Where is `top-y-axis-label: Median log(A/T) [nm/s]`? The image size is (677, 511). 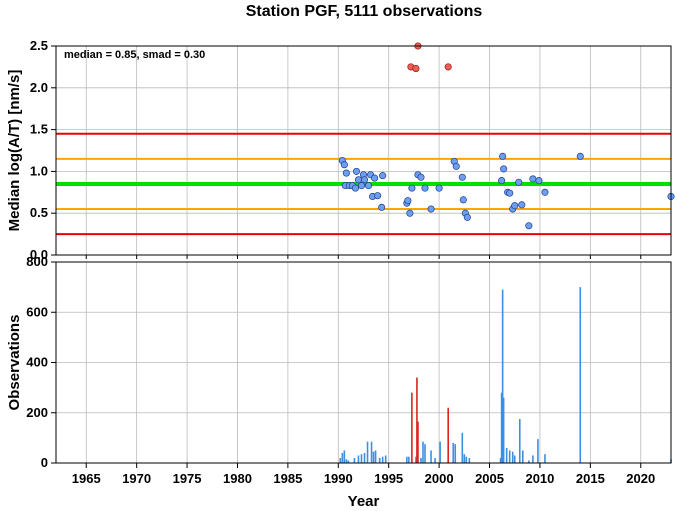
top-y-axis-label: Median log(A/T) [nm/s] is located at coordinates (14, 151).